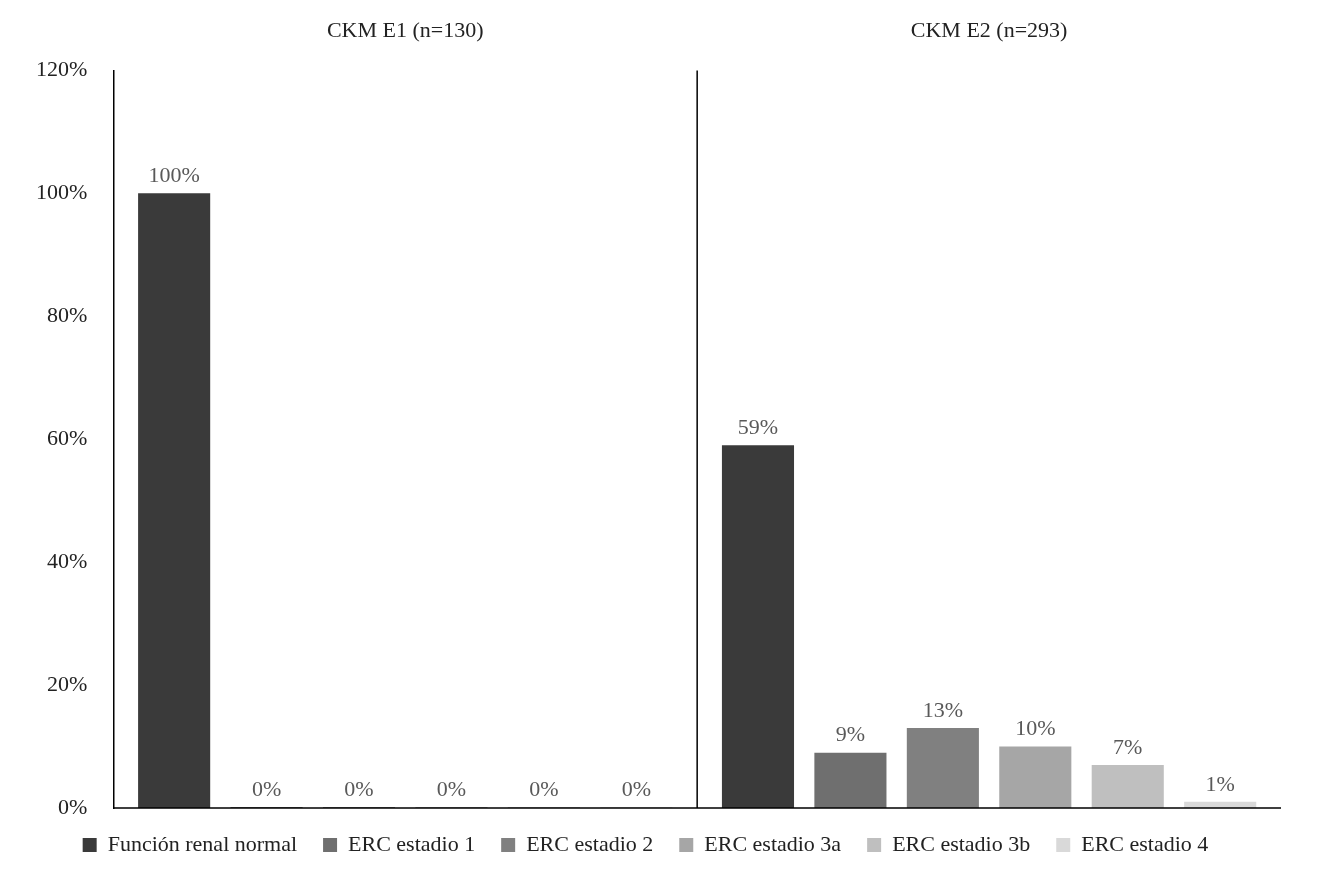 The width and height of the screenshot is (1321, 876). I want to click on y-tick-label: 120%, so click(62, 69).